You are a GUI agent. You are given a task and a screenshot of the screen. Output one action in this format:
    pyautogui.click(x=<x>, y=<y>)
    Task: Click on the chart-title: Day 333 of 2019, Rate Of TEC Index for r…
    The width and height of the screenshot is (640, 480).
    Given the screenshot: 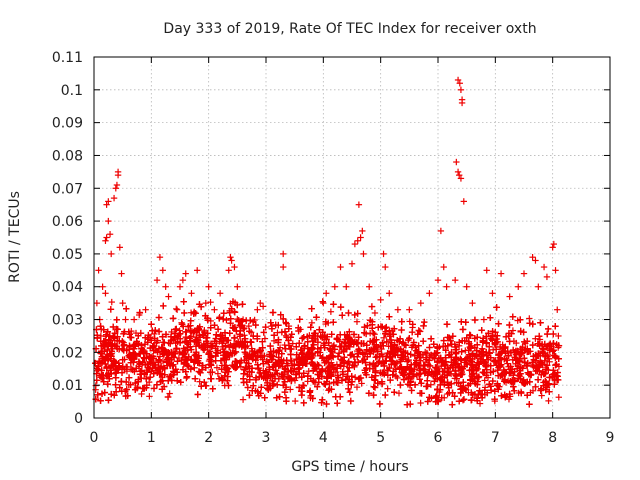 What is the action you would take?
    pyautogui.click(x=349, y=29)
    